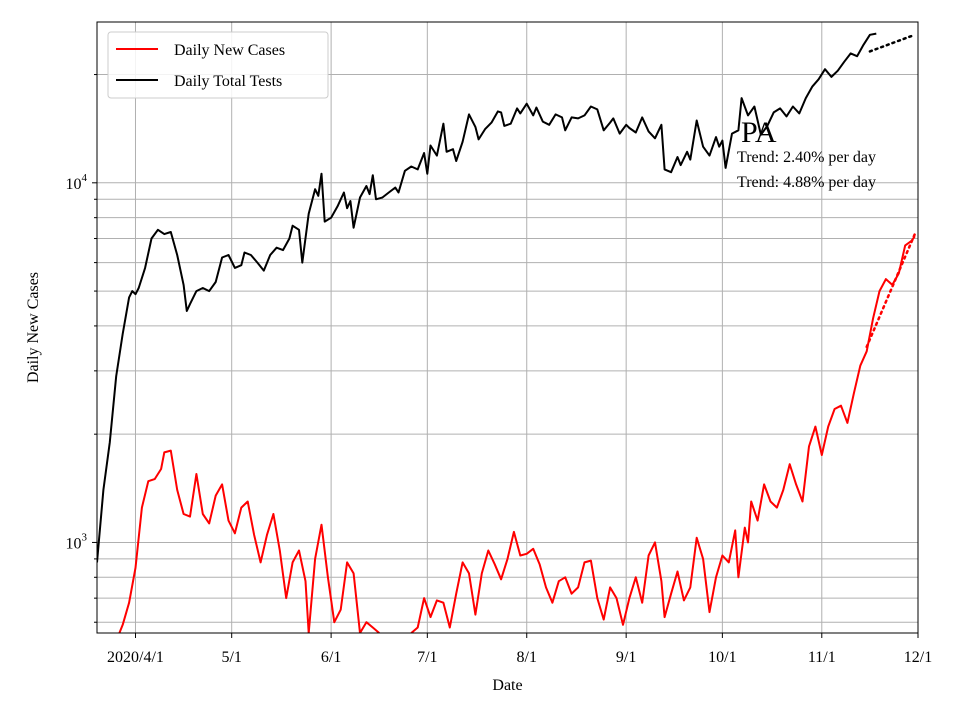 This screenshot has width=960, height=720. What do you see at coordinates (228, 81) in the screenshot?
I see `legend-label-total-tests: Daily Total Tests` at bounding box center [228, 81].